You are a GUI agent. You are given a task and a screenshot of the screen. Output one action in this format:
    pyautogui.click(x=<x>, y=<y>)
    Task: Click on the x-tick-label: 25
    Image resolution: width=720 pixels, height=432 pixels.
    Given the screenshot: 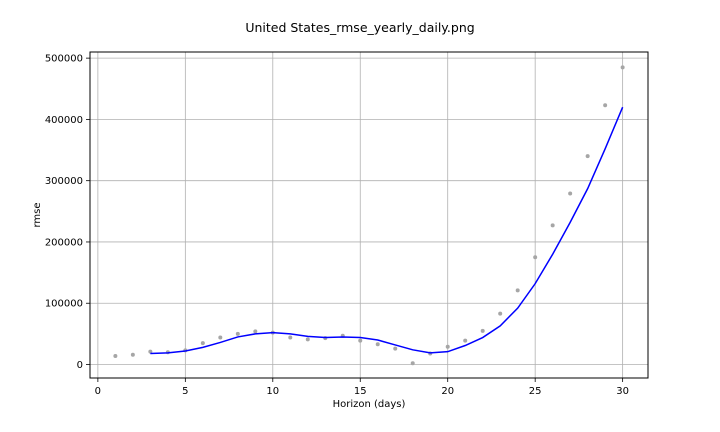 What is the action you would take?
    pyautogui.click(x=535, y=391)
    